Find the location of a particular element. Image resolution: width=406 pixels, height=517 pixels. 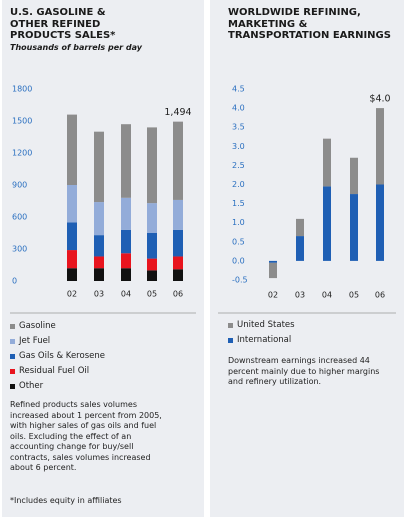

y-tick-label: 3.0 is located at coordinates (238, 146).